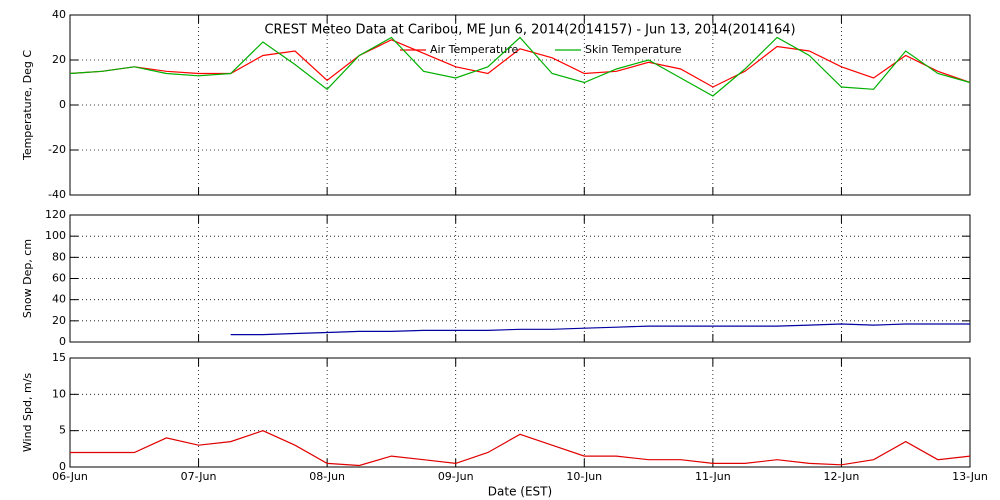 The width and height of the screenshot is (1000, 500). I want to click on x-tick-label: 06-Jun, so click(70, 476).